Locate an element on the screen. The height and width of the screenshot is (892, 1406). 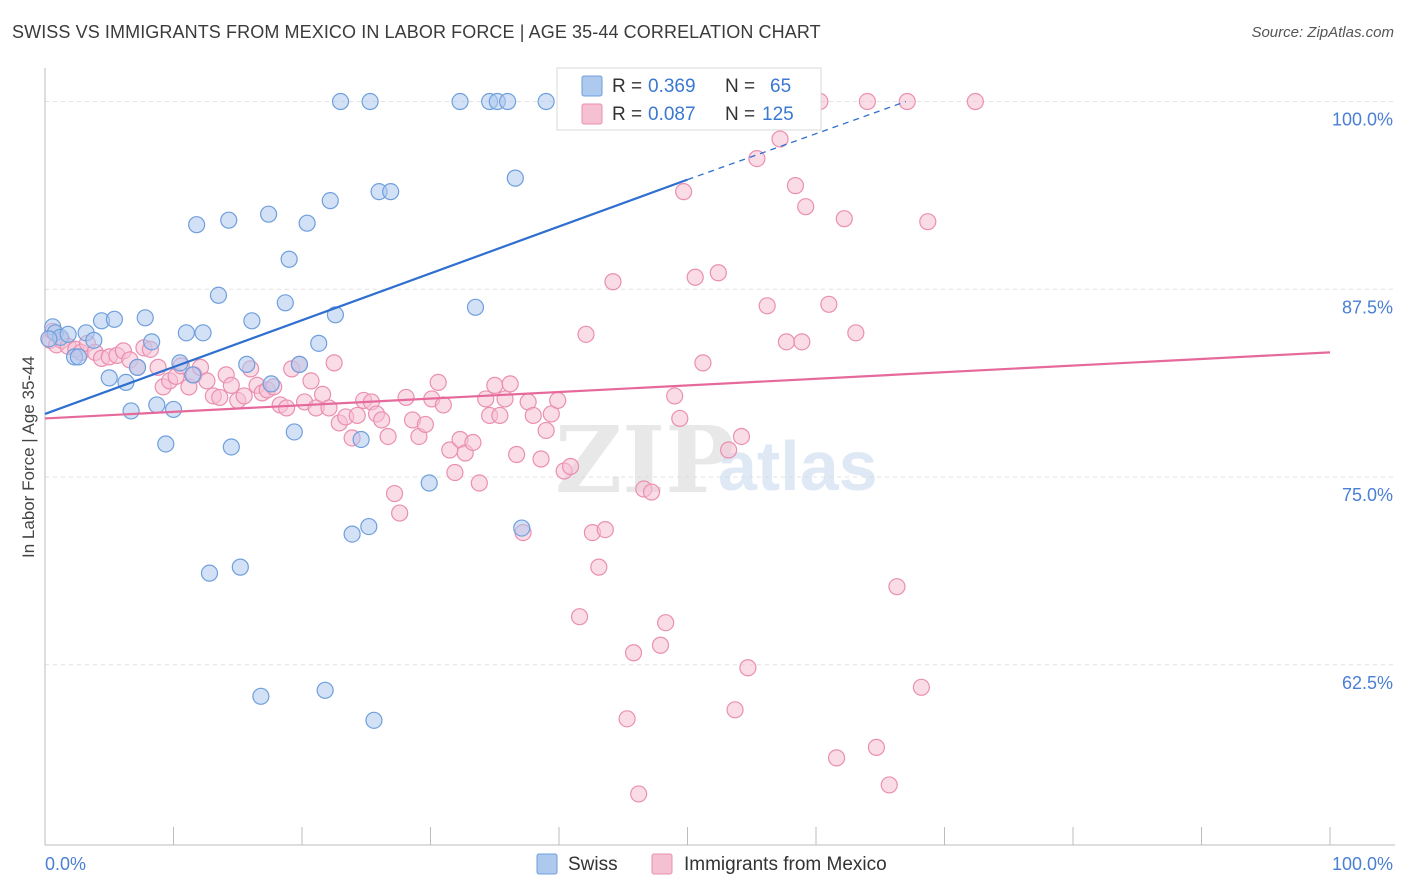
mexico-trend-line is located at coordinates (687, 385).